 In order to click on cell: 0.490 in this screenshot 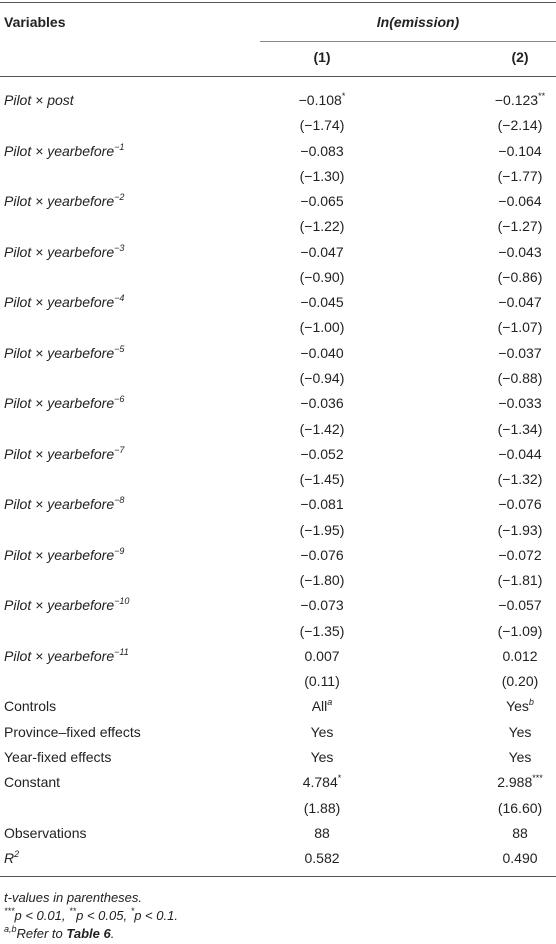, I will do `click(519, 858)`.